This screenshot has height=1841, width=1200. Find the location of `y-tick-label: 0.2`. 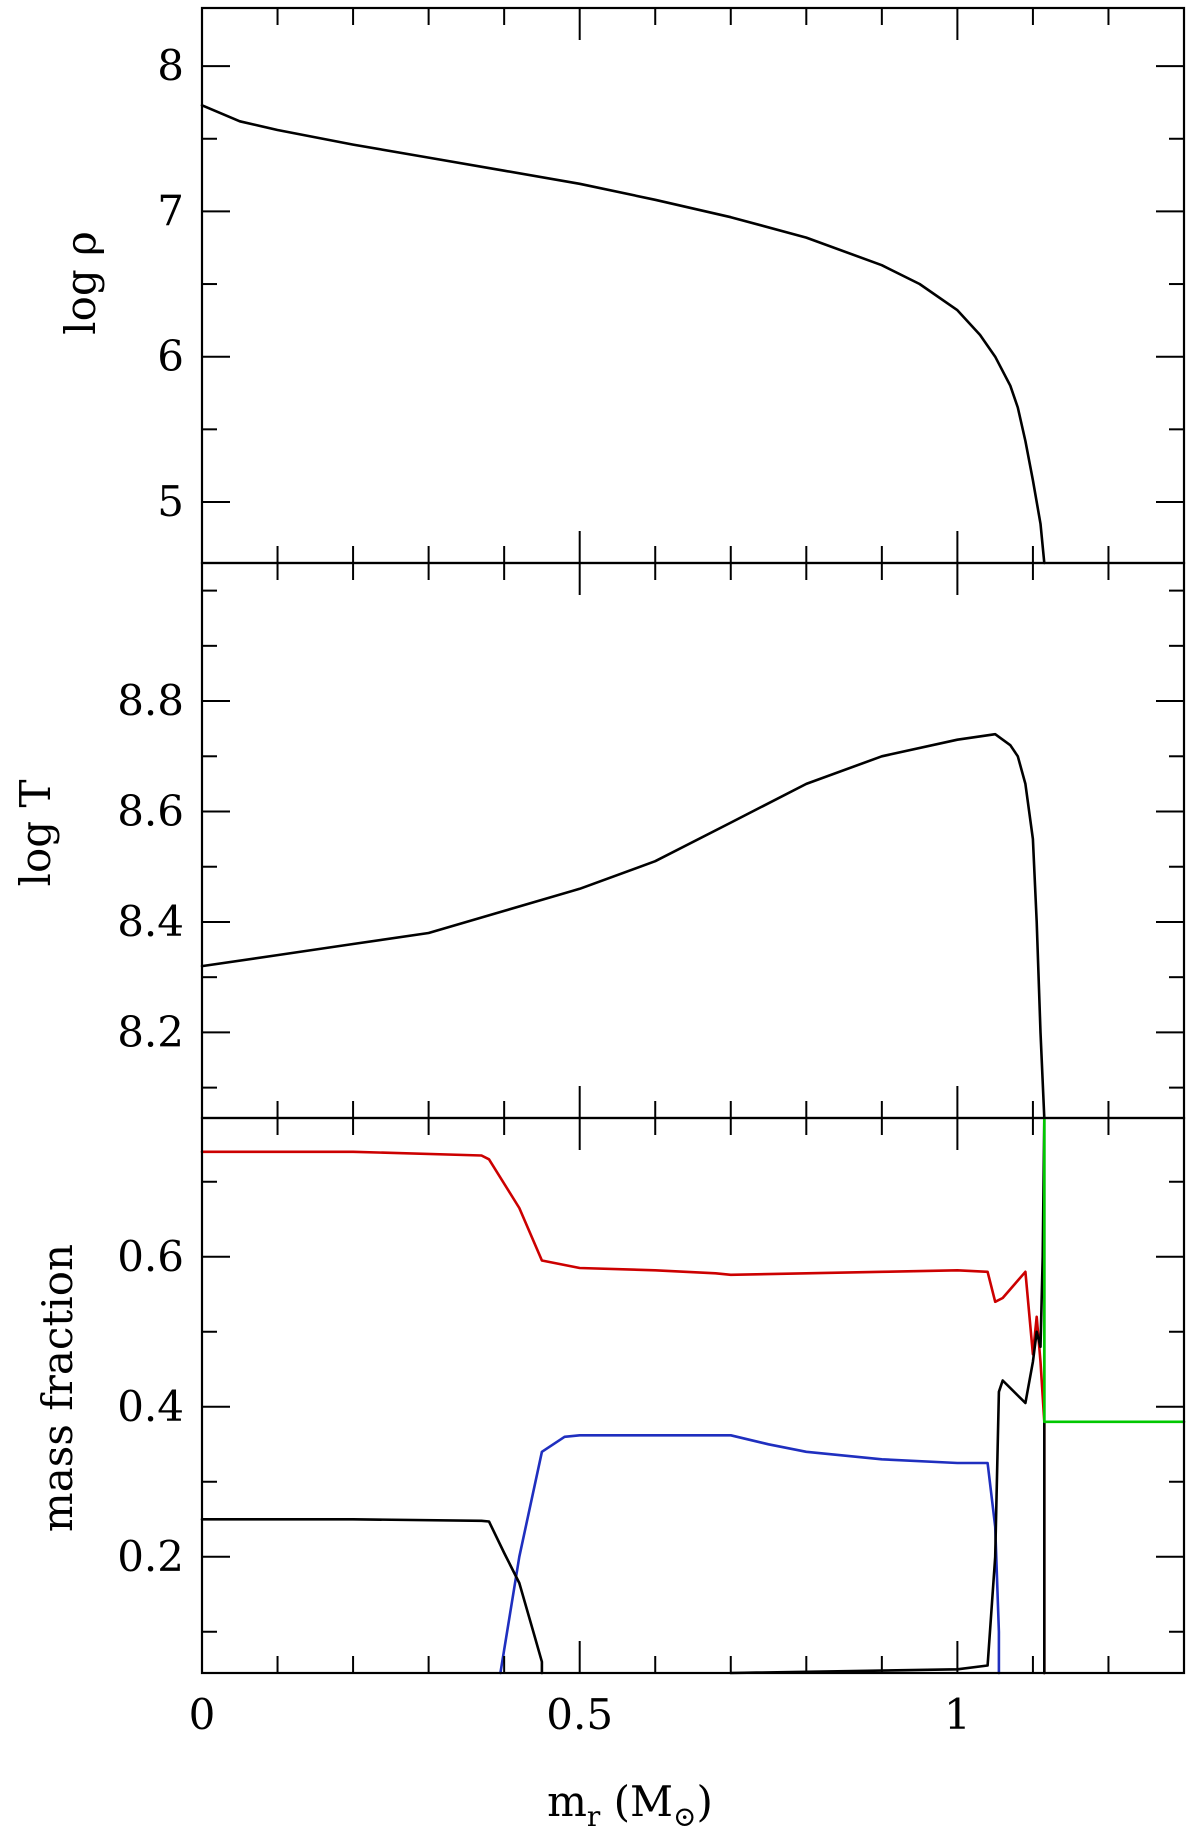

y-tick-label: 0.2 is located at coordinates (150, 1556).